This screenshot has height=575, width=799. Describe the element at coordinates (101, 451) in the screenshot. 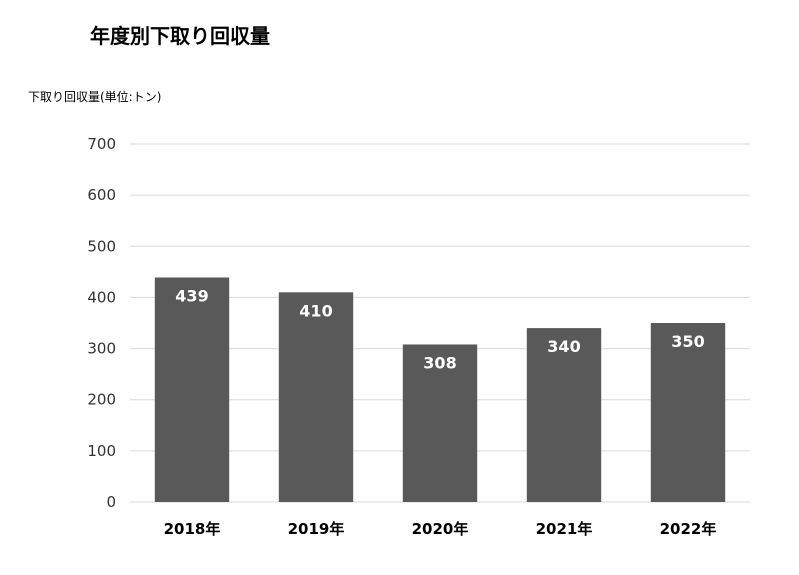

I see `y-tick-label: 100` at that location.